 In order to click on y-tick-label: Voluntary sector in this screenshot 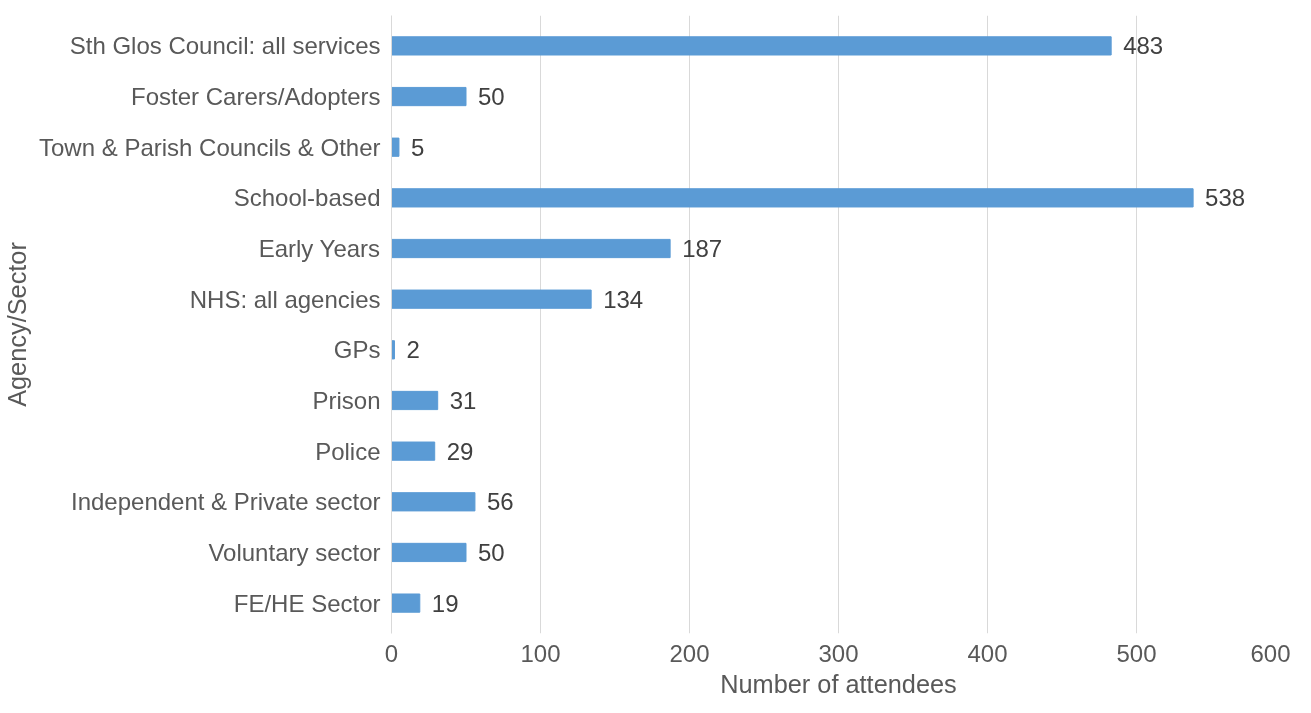, I will do `click(294, 552)`.